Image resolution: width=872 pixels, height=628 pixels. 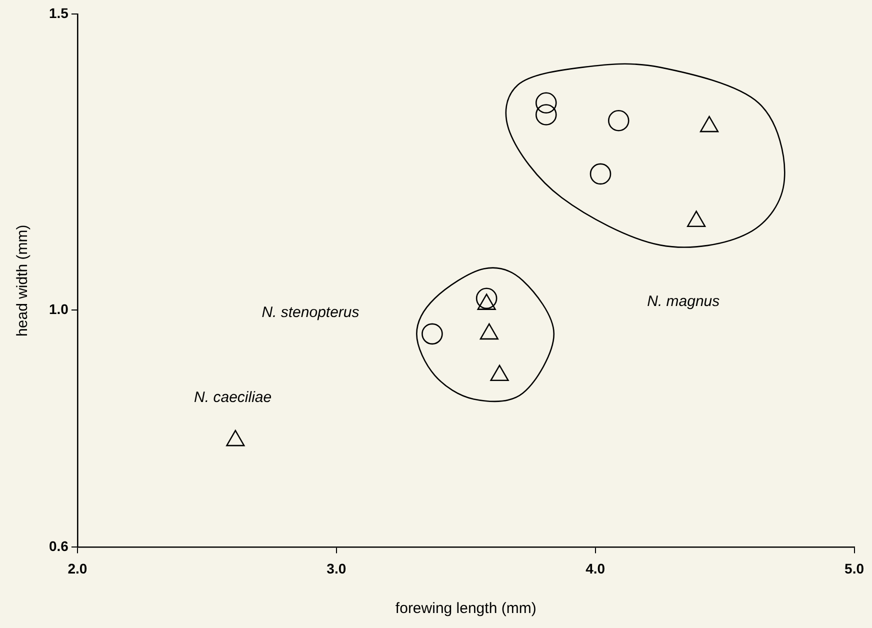 What do you see at coordinates (311, 312) in the screenshot?
I see `annotation: N. stenopterus` at bounding box center [311, 312].